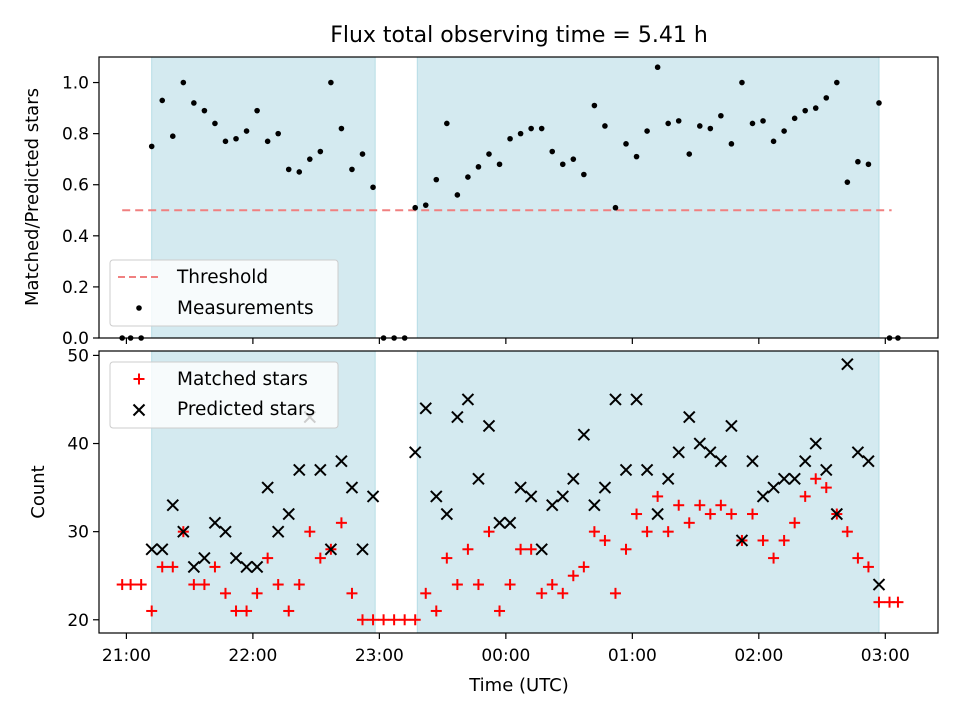 This screenshot has width=960, height=720. Describe the element at coordinates (626, 470) in the screenshot. I see `predicted-stars-point-42-b` at that location.